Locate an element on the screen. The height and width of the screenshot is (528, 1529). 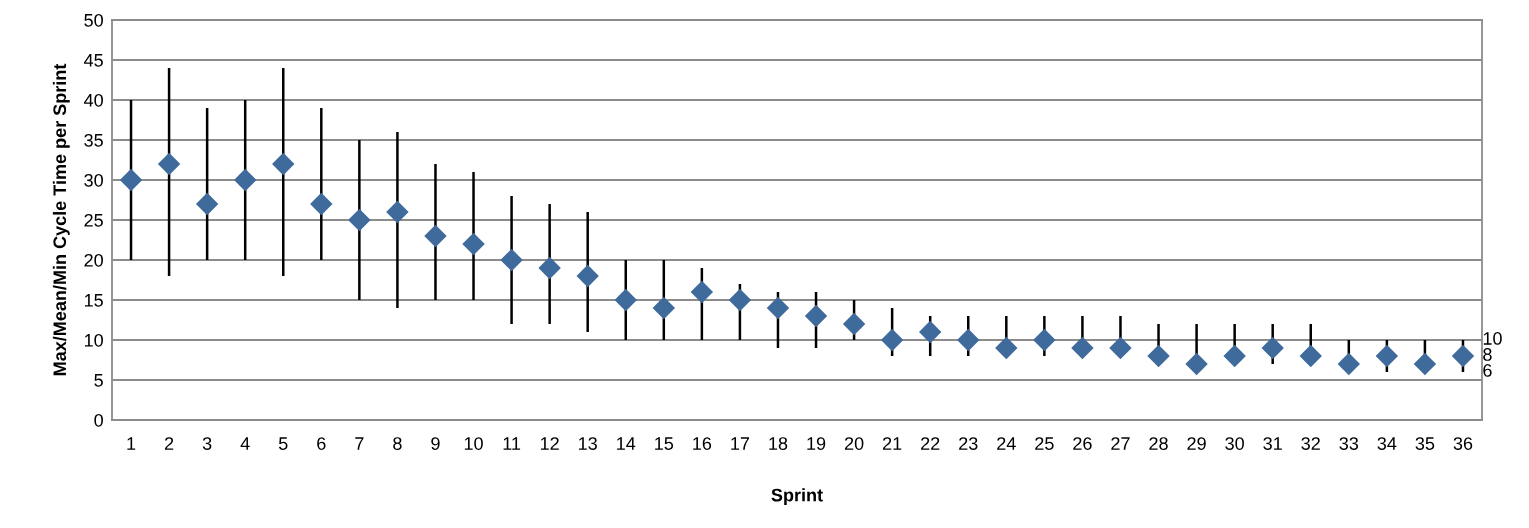
x-tick-label: 8 is located at coordinates (397, 443).